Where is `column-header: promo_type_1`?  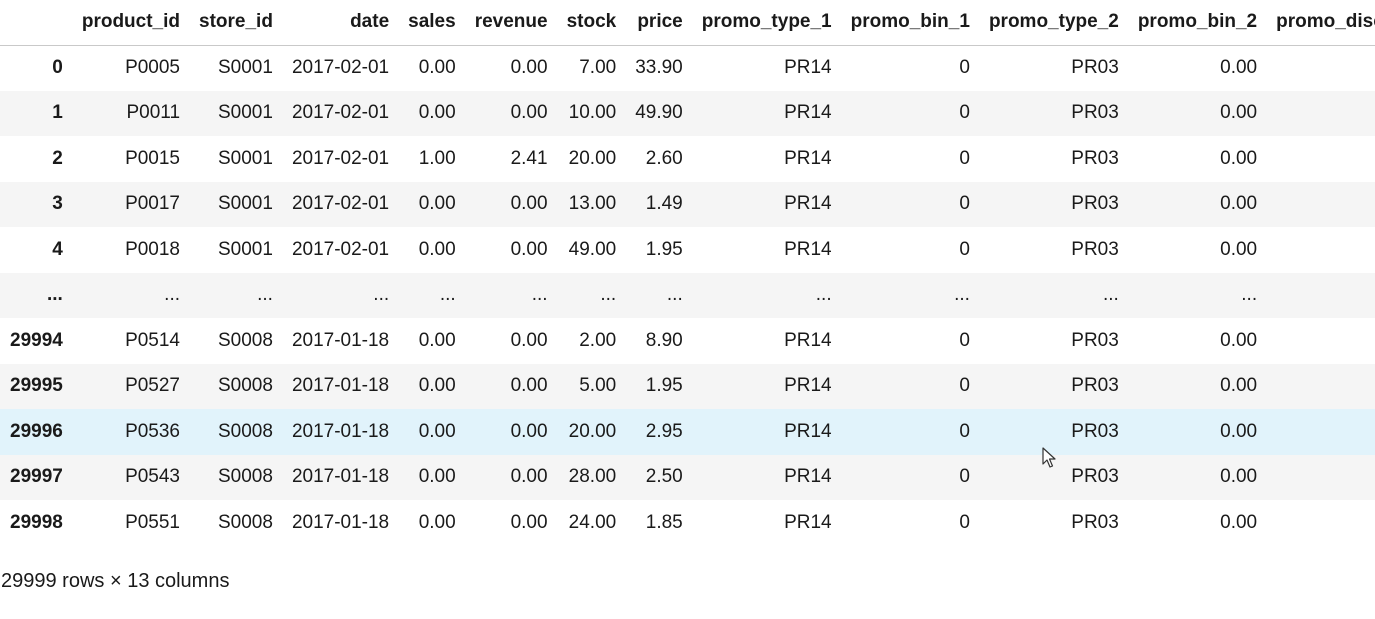 column-header: promo_type_1 is located at coordinates (766, 23).